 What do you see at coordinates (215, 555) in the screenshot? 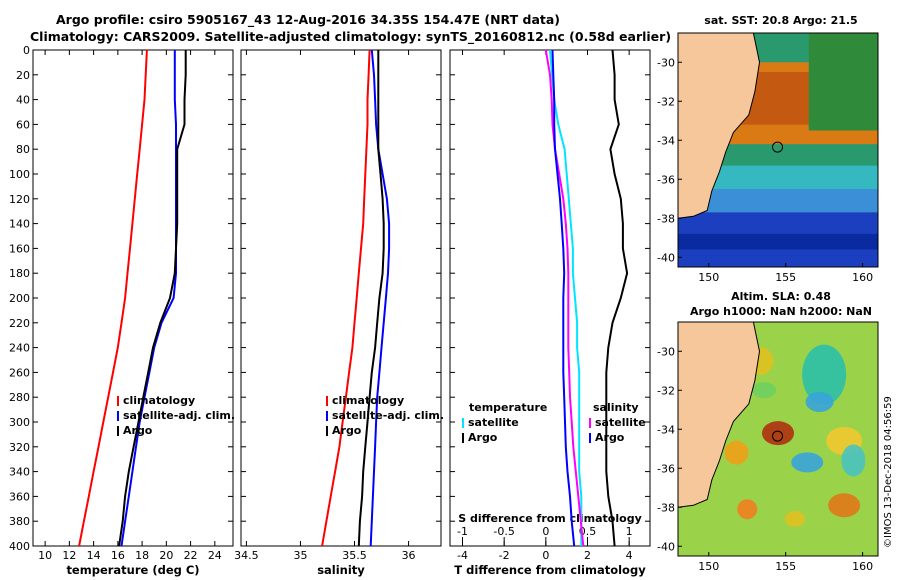
I see `x-tick-label: 24` at bounding box center [215, 555].